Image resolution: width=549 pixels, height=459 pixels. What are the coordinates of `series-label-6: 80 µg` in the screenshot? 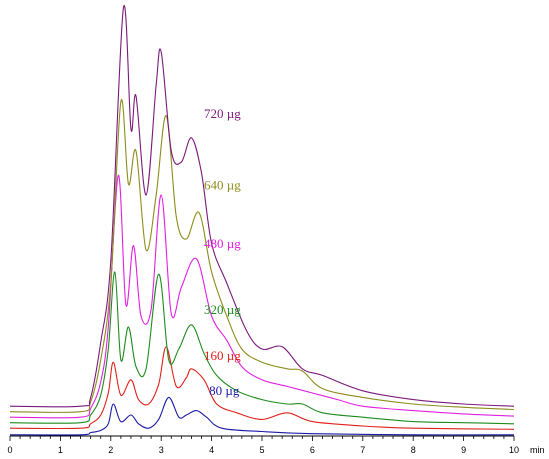 It's located at (224, 390).